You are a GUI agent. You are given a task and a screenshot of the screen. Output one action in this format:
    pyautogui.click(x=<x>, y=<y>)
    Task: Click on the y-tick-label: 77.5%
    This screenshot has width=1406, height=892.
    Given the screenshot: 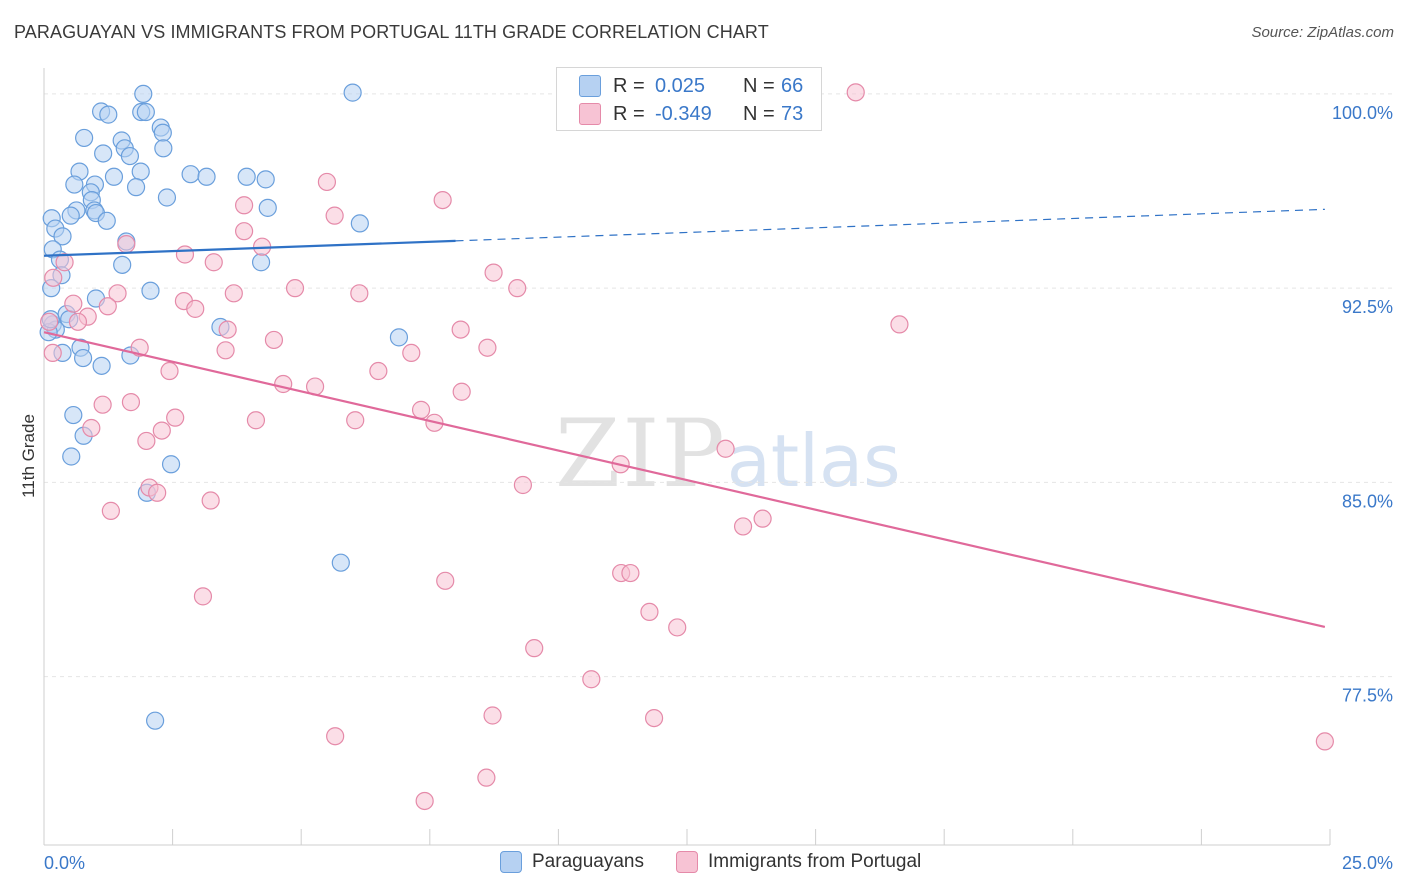 What is the action you would take?
    pyautogui.click(x=1367, y=696)
    